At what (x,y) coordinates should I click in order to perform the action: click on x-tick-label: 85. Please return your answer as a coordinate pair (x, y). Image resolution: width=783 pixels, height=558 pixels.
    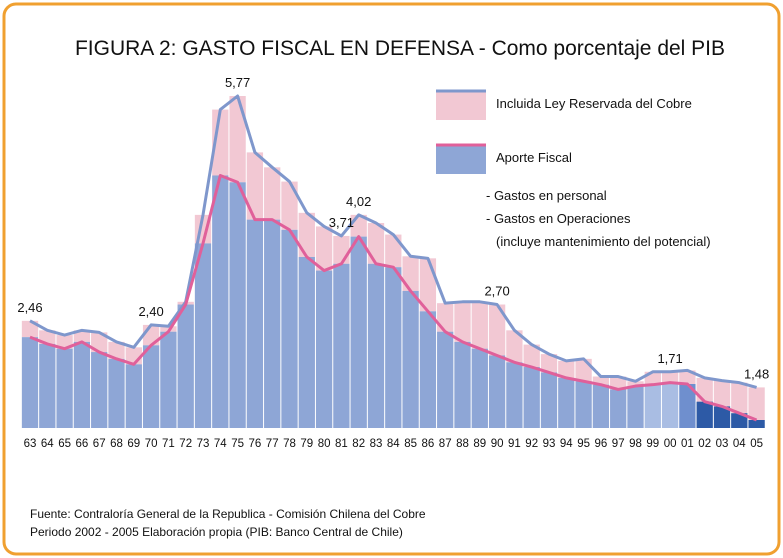
    Looking at the image, I should click on (410, 444).